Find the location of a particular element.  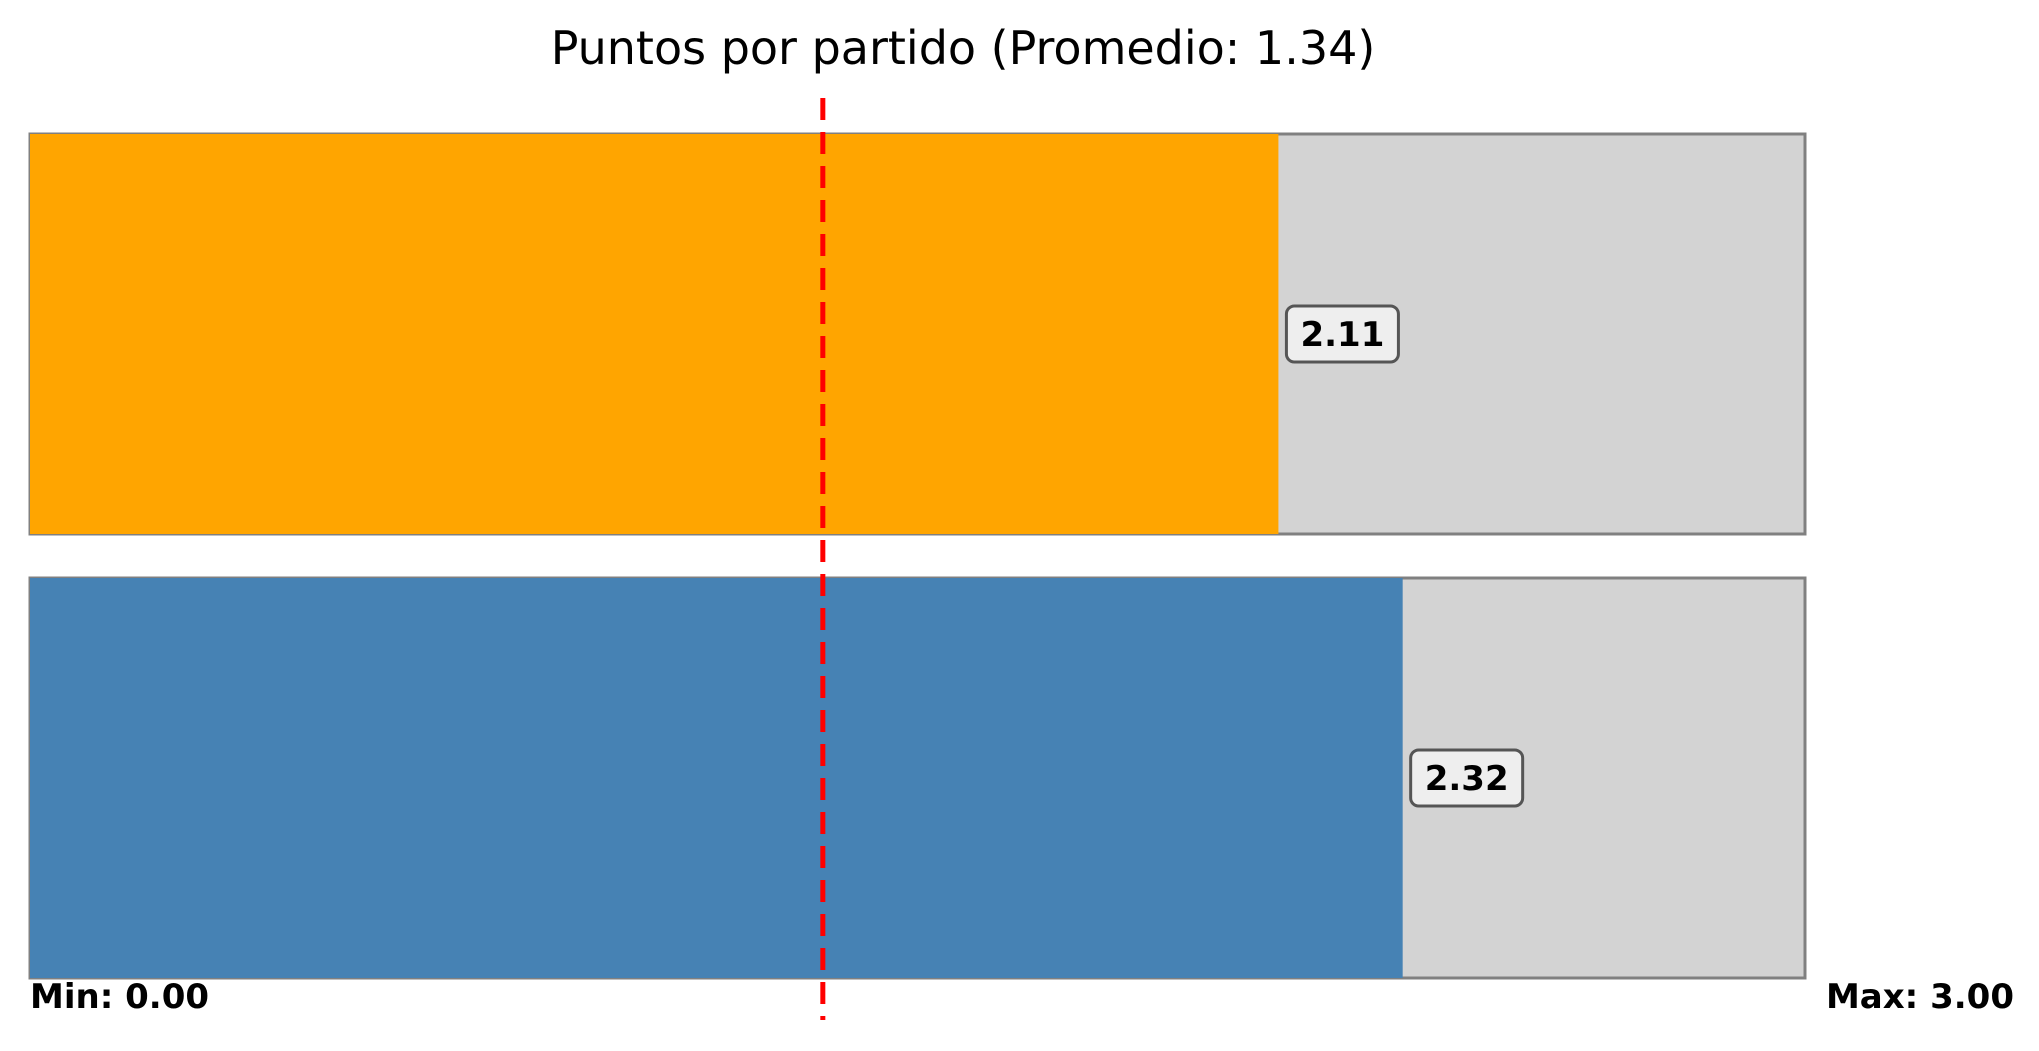

value-label-1: 2.11 is located at coordinates (1342, 335).